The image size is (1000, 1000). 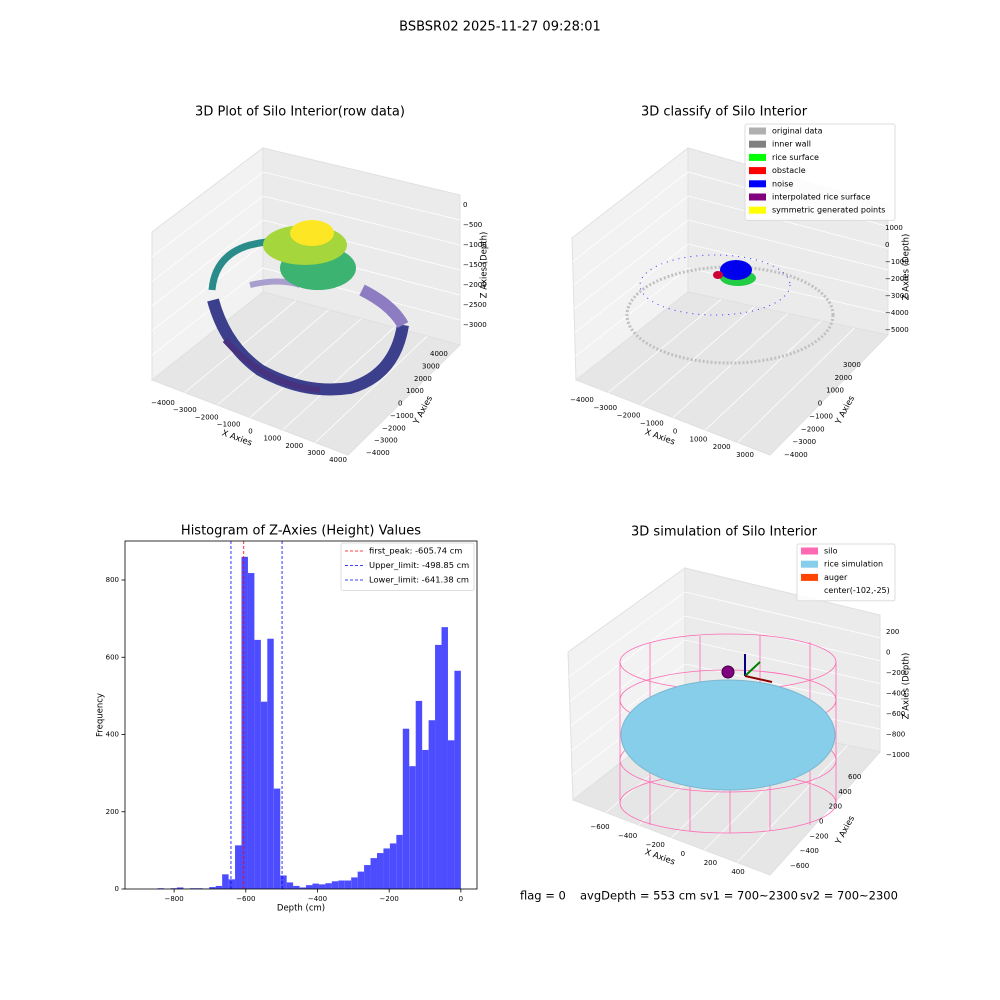 What do you see at coordinates (728, 735) in the screenshot?
I see `rice-surface` at bounding box center [728, 735].